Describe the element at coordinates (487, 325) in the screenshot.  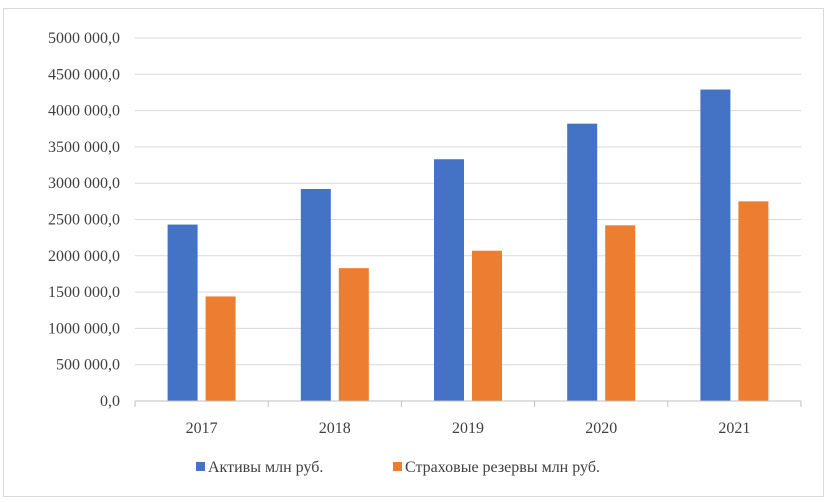
I see `bar-reserves-2019` at that location.